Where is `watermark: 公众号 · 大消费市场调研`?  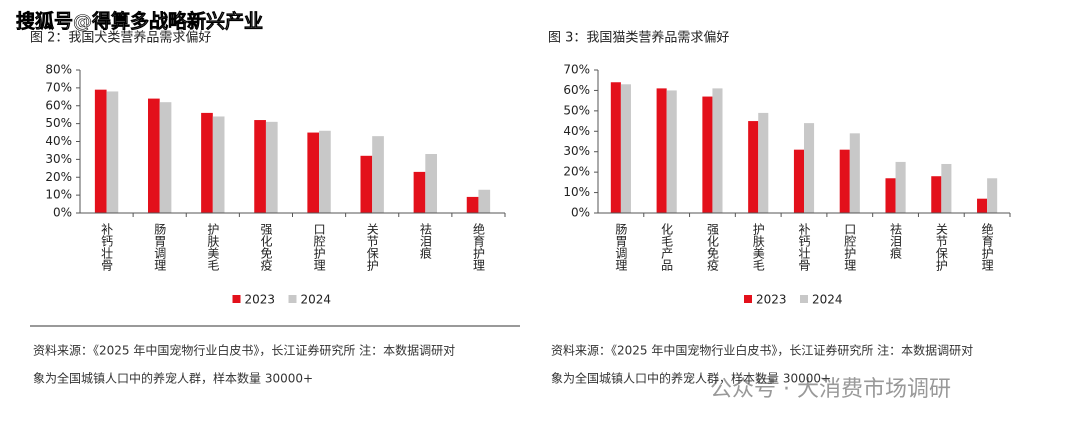
watermark: 公众号 · 大消费市场调研 is located at coordinates (830, 389).